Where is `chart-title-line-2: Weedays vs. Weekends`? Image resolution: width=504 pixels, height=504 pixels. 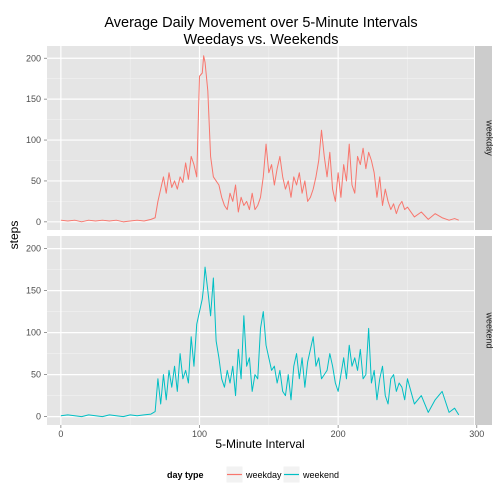
chart-title-line-2: Weedays vs. Weekends is located at coordinates (260, 40).